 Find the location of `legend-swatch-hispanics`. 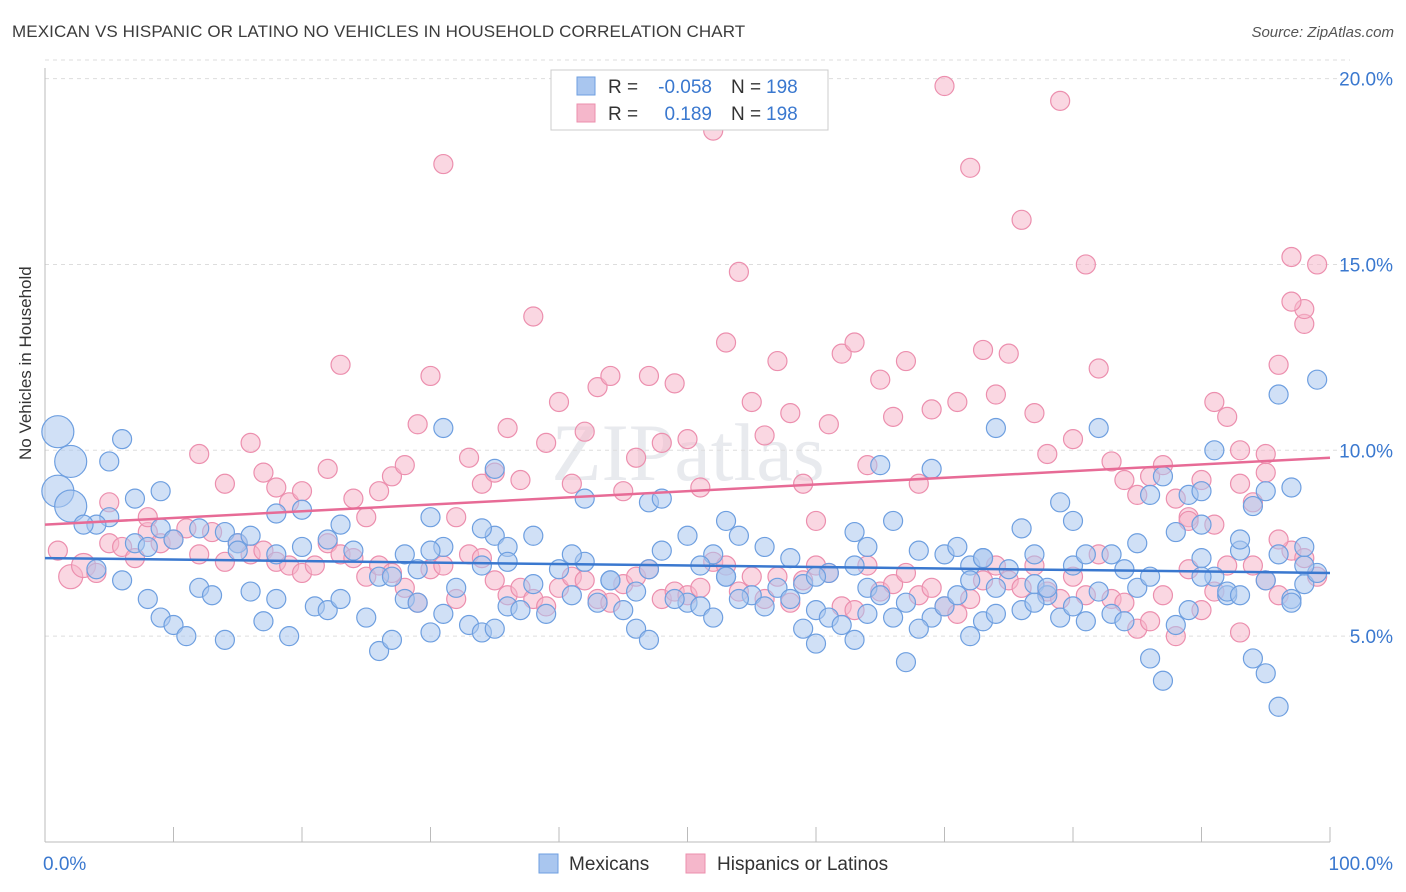

legend-swatch-hispanics is located at coordinates (695, 863).